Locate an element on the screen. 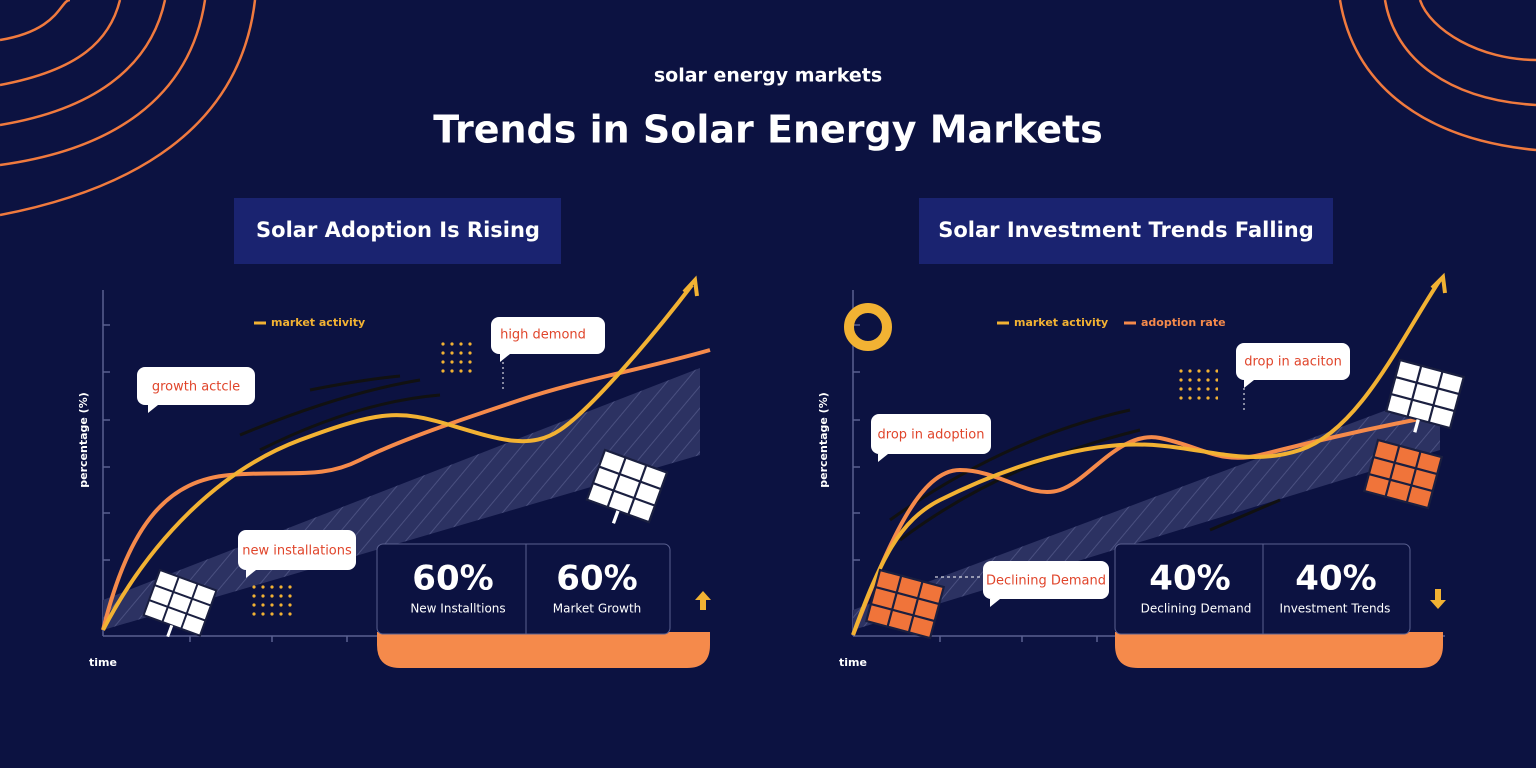 The width and height of the screenshot is (1536, 768). callout-text: new installations is located at coordinates (297, 551).